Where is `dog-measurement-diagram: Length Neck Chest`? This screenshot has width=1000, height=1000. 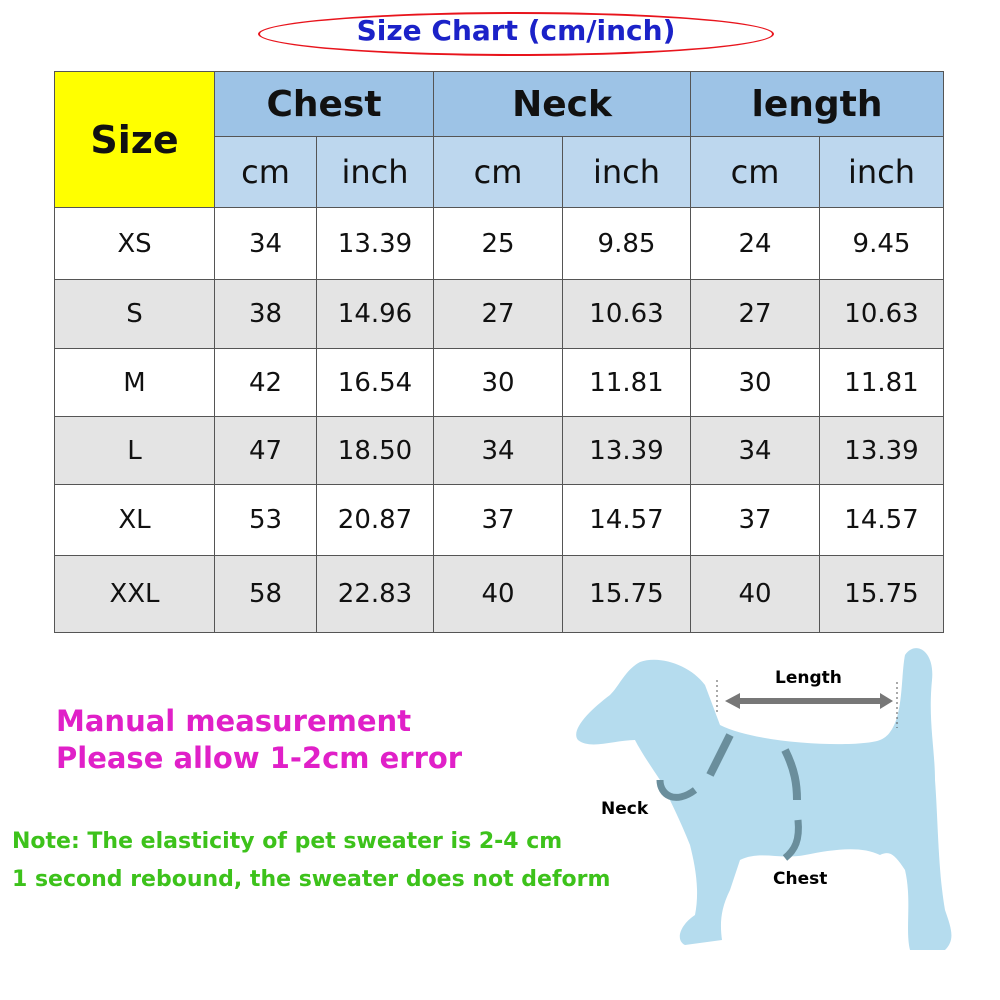
dog-measurement-diagram: Length Neck Chest is located at coordinates (764, 799).